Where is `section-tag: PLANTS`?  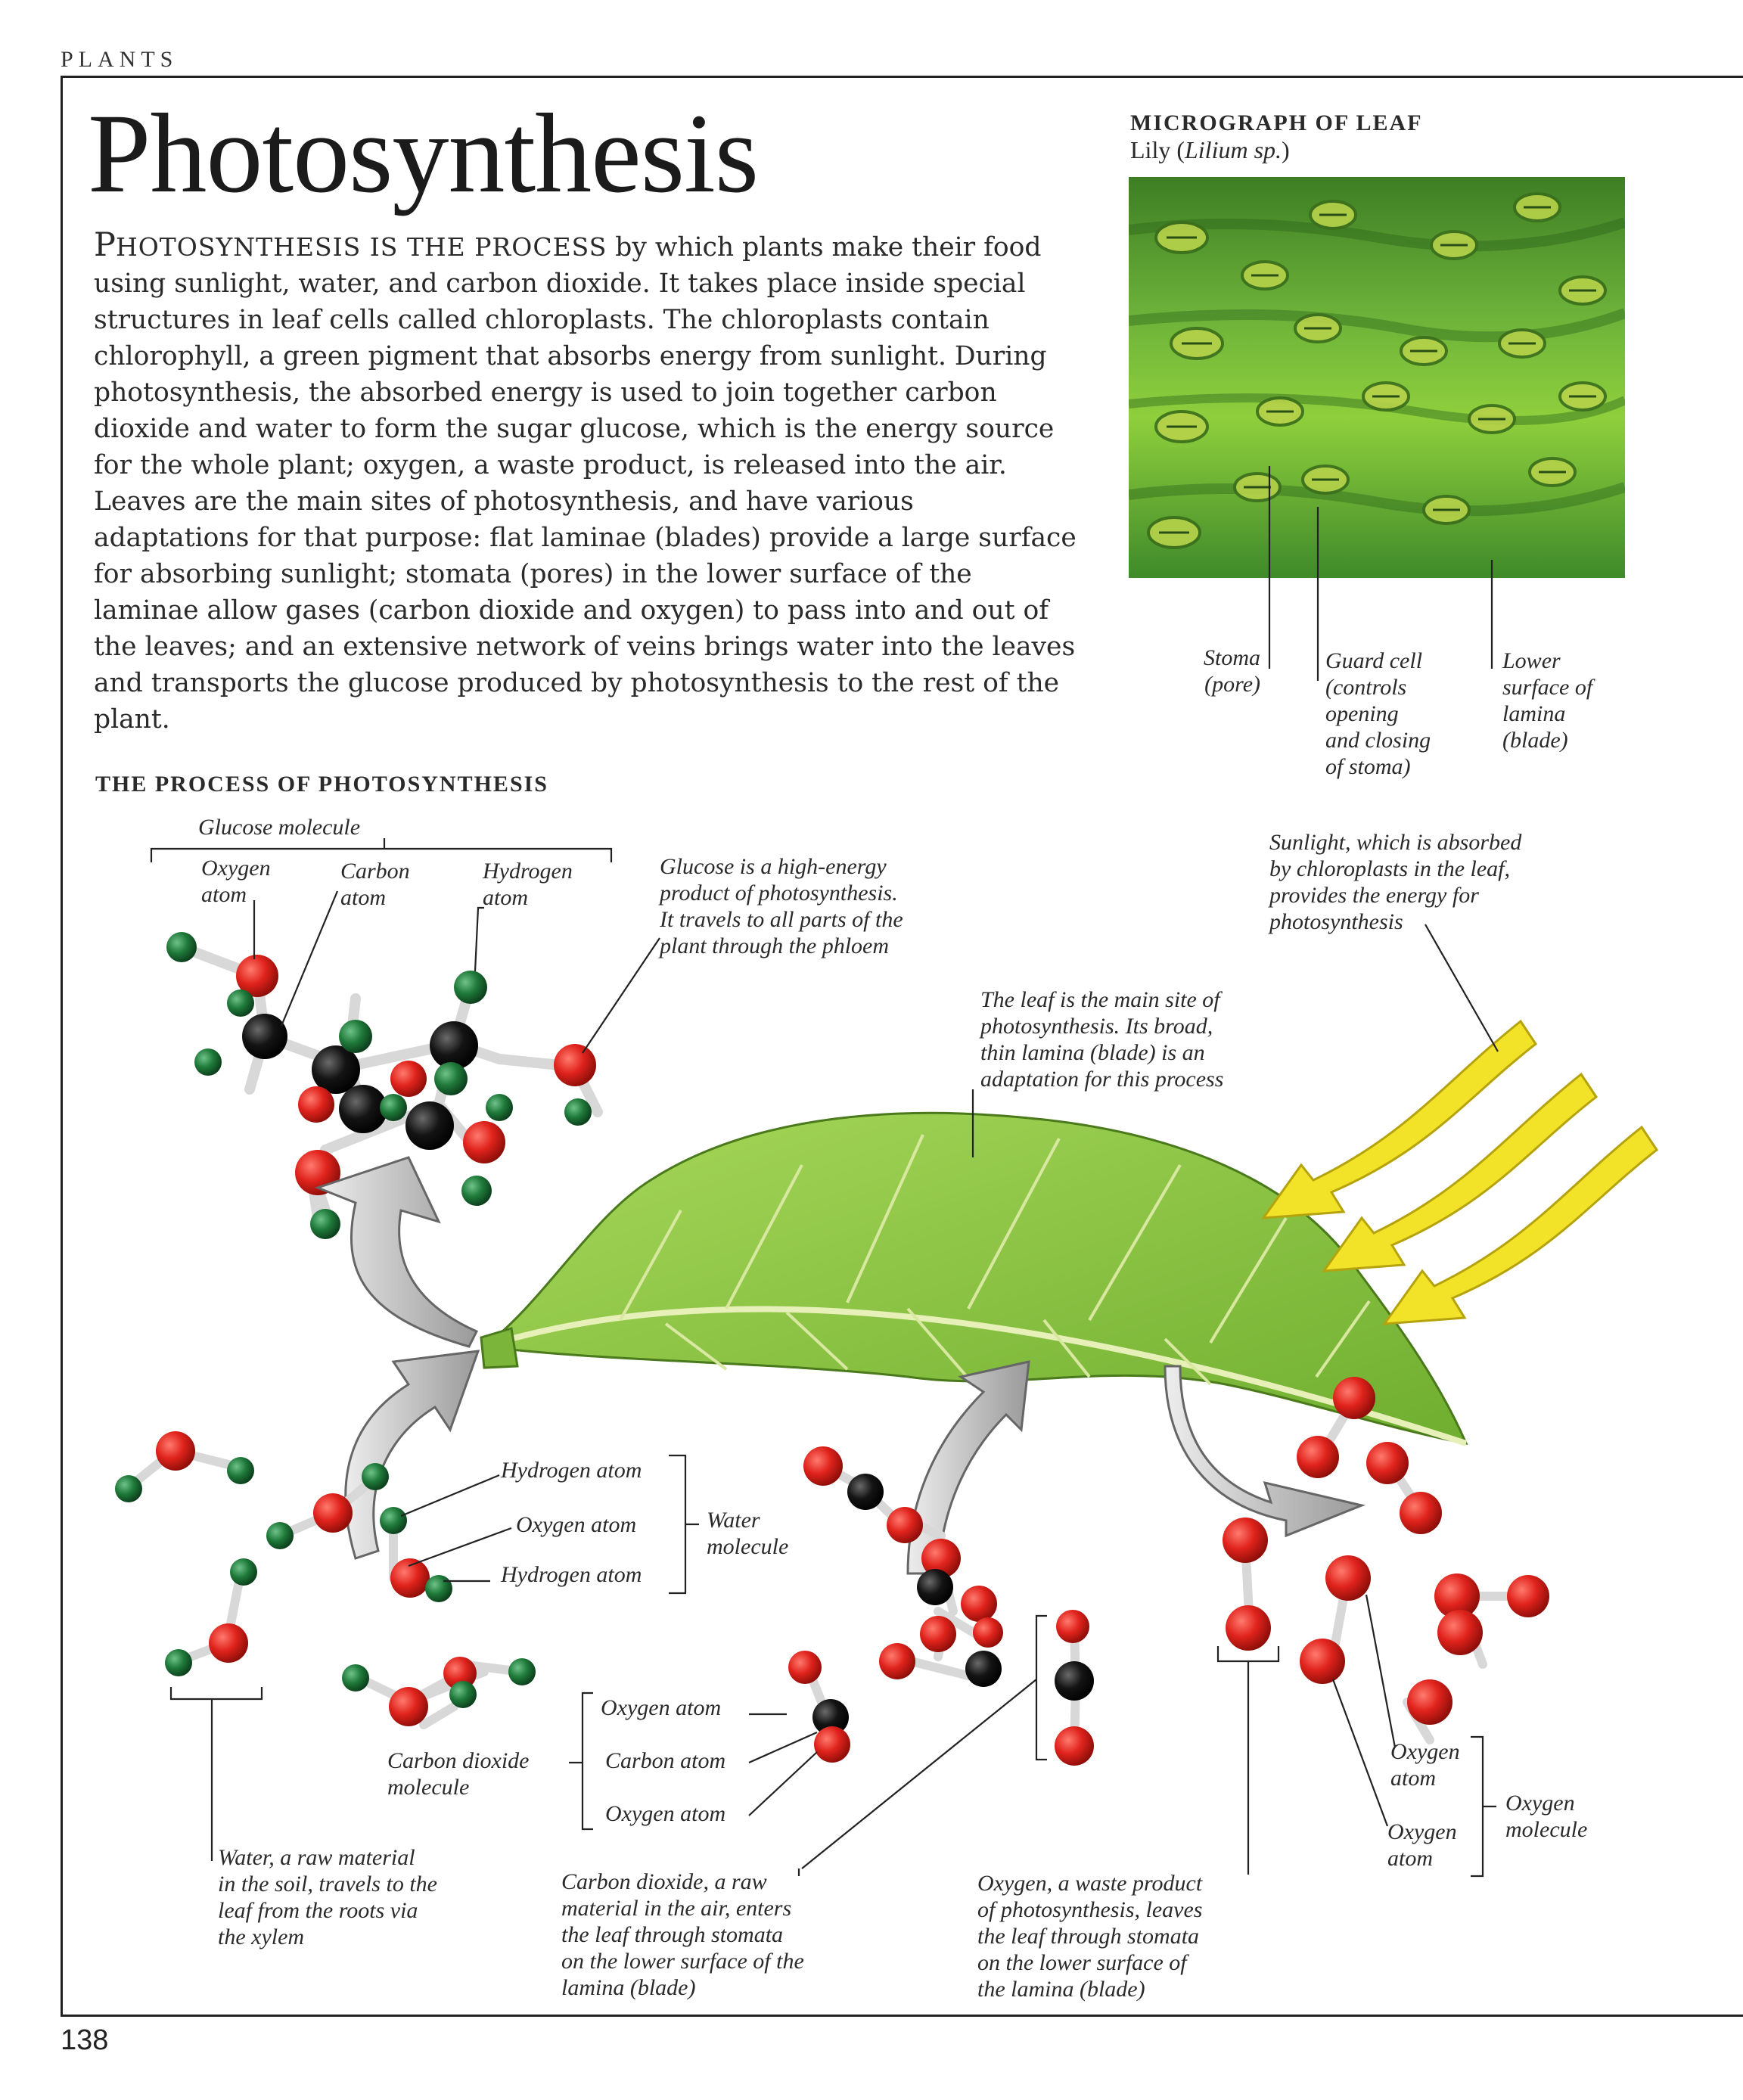 section-tag: PLANTS is located at coordinates (120, 59).